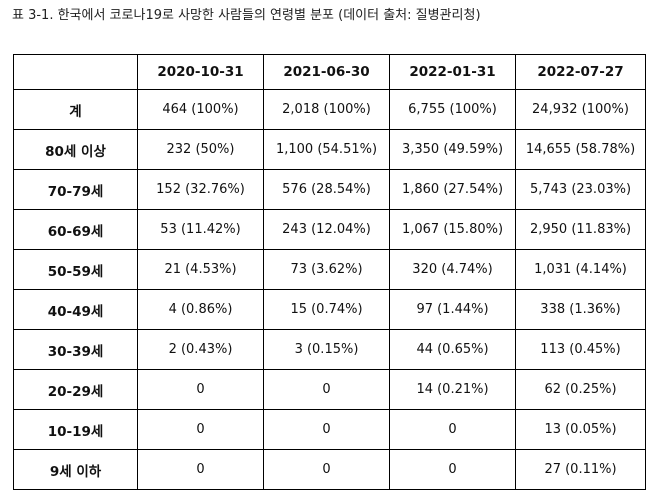 Image resolution: width=658 pixels, height=500 pixels. I want to click on table-cell: 21 (4.53%), so click(200, 269).